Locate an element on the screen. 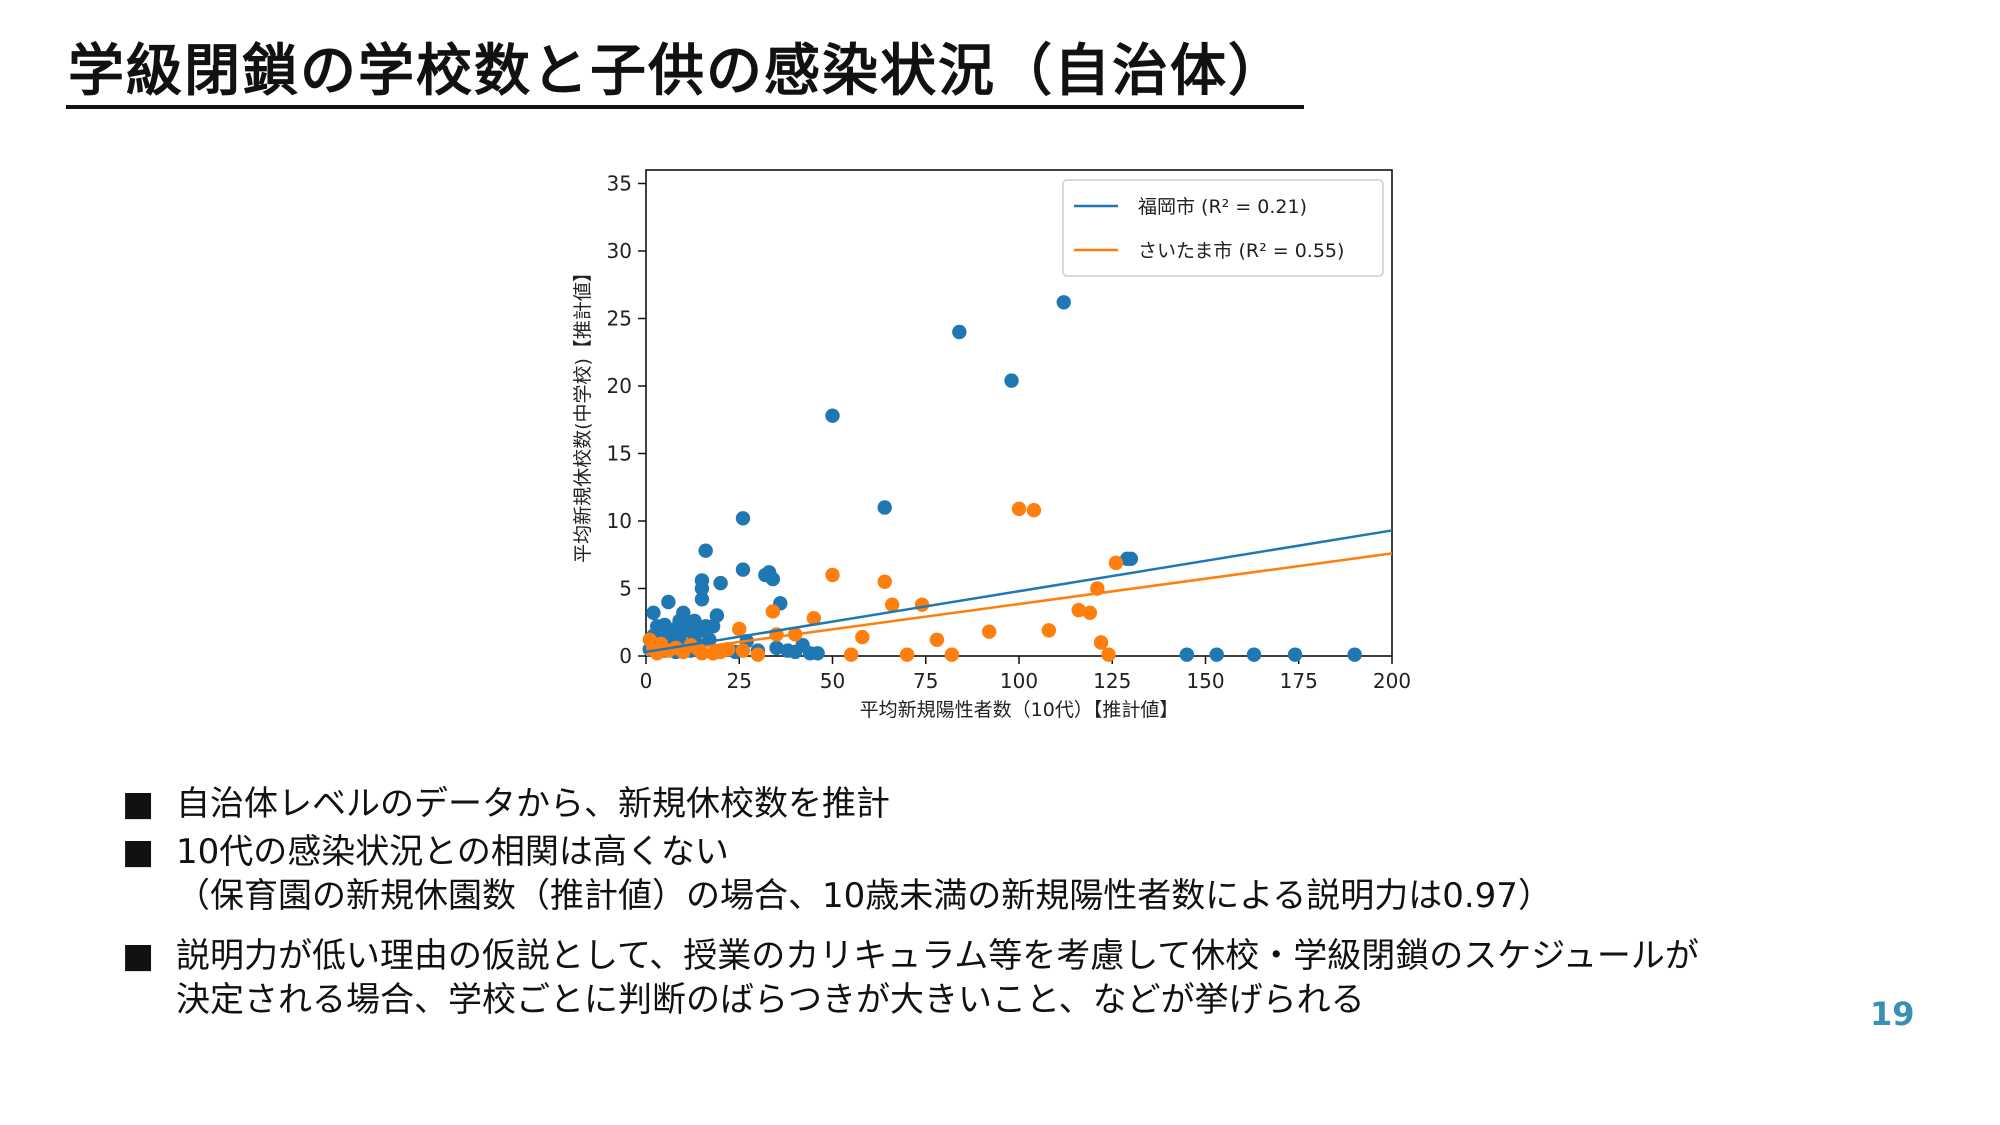  legend-box is located at coordinates (1223, 228).